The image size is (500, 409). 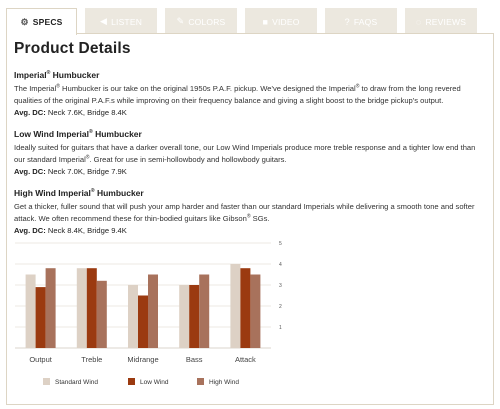 I want to click on section-title: Low Wind Imperial® Humbucker, so click(x=78, y=134).